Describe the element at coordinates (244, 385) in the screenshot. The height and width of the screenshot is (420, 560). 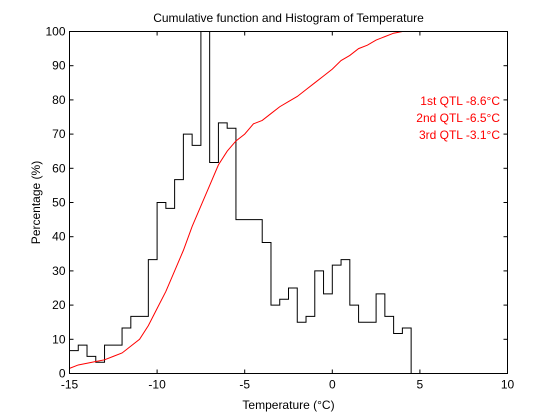
I see `x-tick-label: -5` at that location.